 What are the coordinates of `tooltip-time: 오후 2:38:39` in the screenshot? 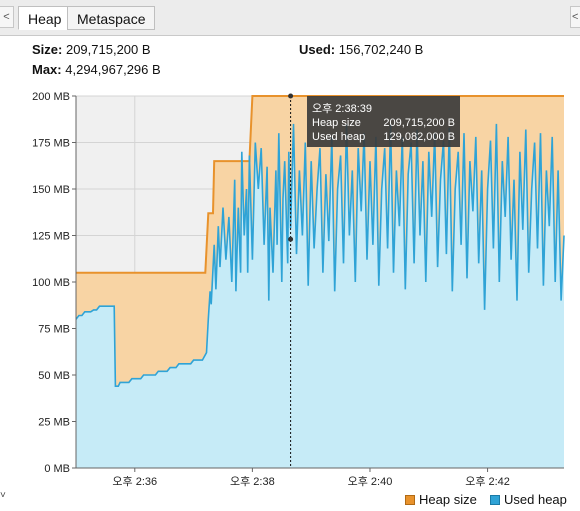 It's located at (342, 108).